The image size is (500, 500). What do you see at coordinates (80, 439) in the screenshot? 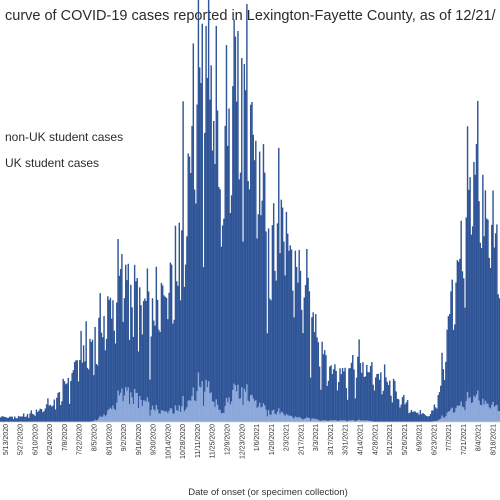
I see `x-tick-label: 7/22/2020` at bounding box center [80, 439].